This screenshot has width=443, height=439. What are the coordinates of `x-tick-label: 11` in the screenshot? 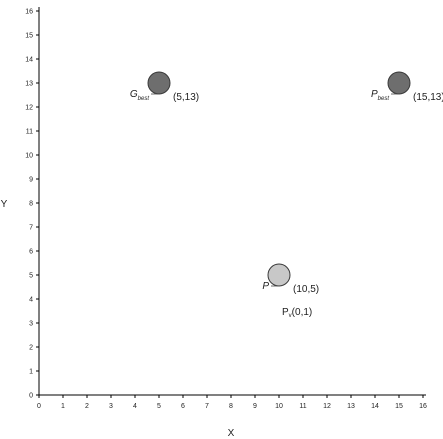 It's located at (302, 406).